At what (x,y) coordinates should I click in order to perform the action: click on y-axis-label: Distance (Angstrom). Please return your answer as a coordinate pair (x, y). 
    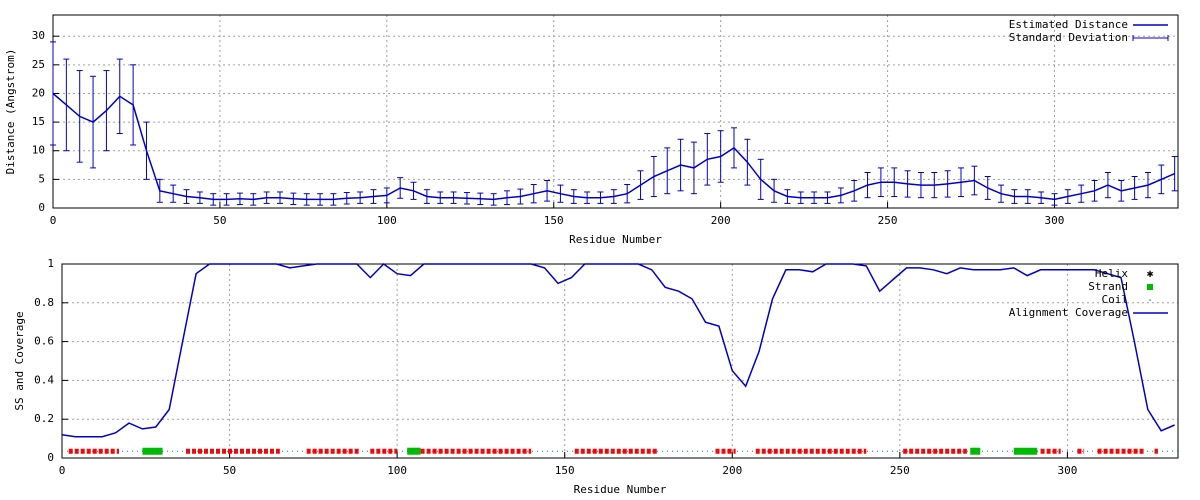
    Looking at the image, I should click on (10, 112).